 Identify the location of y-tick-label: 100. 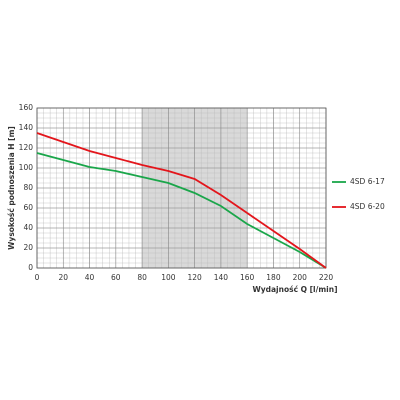
(26, 167).